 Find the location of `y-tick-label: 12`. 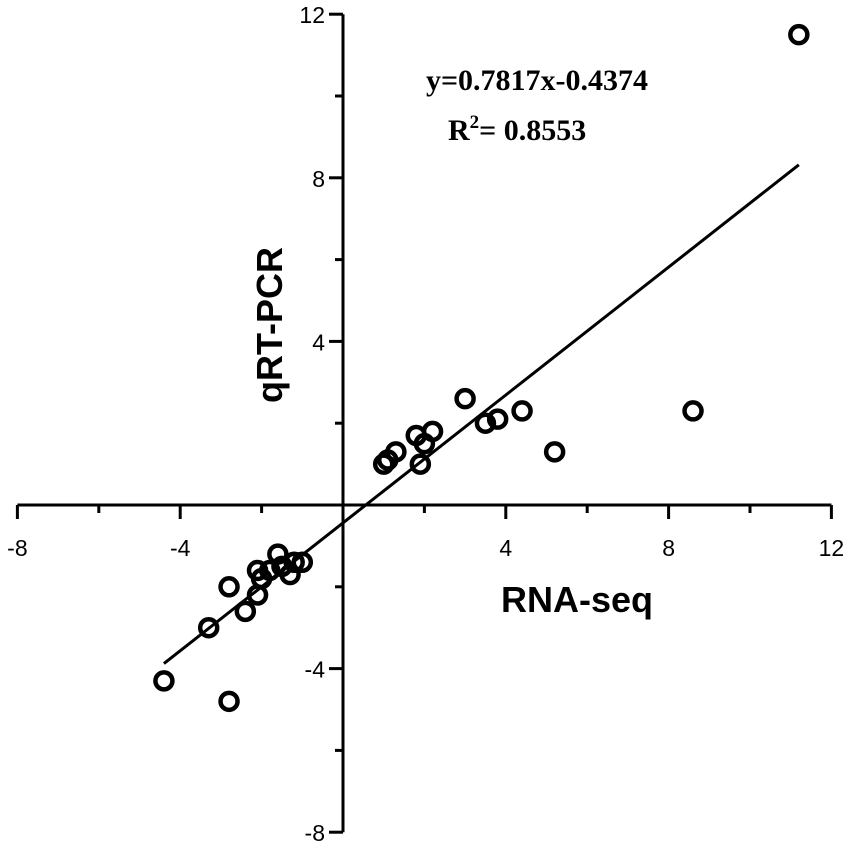

y-tick-label: 12 is located at coordinates (312, 15).